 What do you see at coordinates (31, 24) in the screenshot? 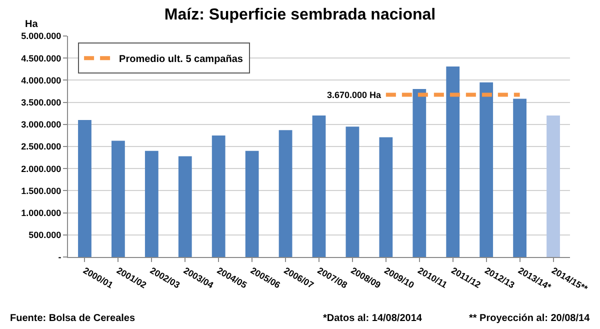
I see `y-axis-title: Ha` at bounding box center [31, 24].